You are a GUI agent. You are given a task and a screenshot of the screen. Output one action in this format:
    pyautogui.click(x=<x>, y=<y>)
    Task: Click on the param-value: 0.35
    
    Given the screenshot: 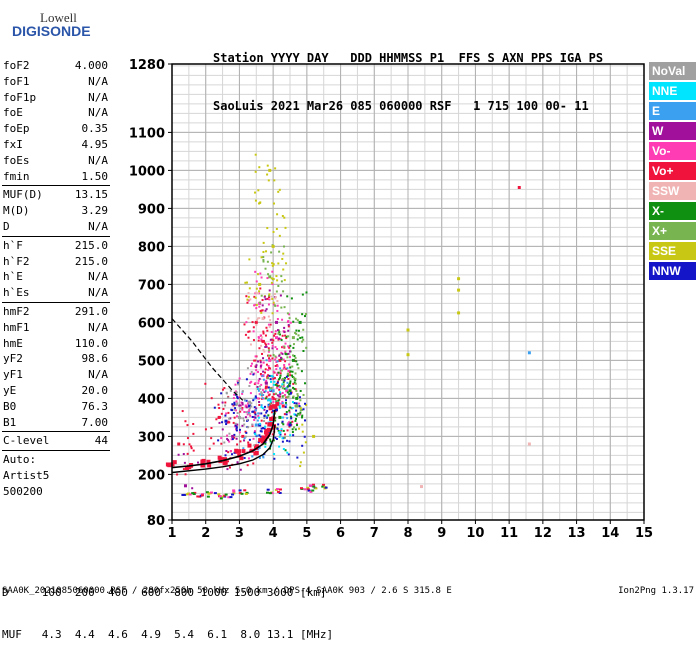 What is the action you would take?
    pyautogui.click(x=95, y=129)
    